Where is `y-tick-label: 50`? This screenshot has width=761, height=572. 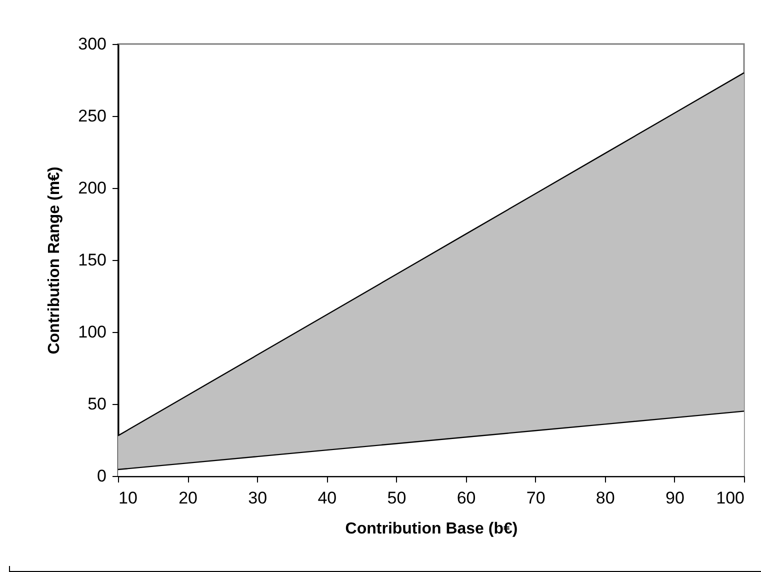 y-tick-label: 50 is located at coordinates (97, 404).